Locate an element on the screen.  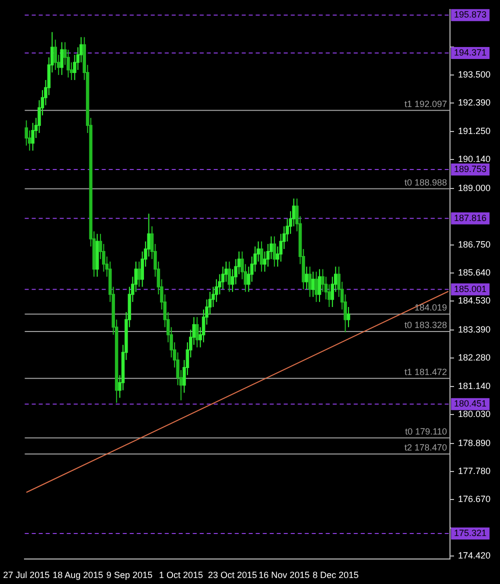
x-tick-label: 9 Sep 2015 is located at coordinates (129, 575).